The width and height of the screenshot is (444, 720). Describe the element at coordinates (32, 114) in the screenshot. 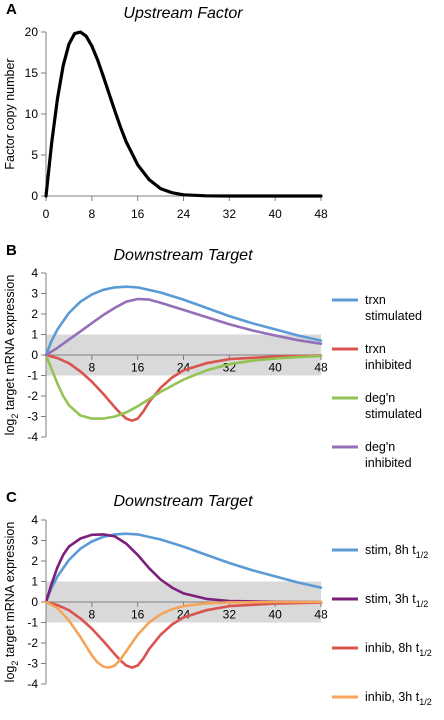

I see `y-tick-label: 10` at that location.